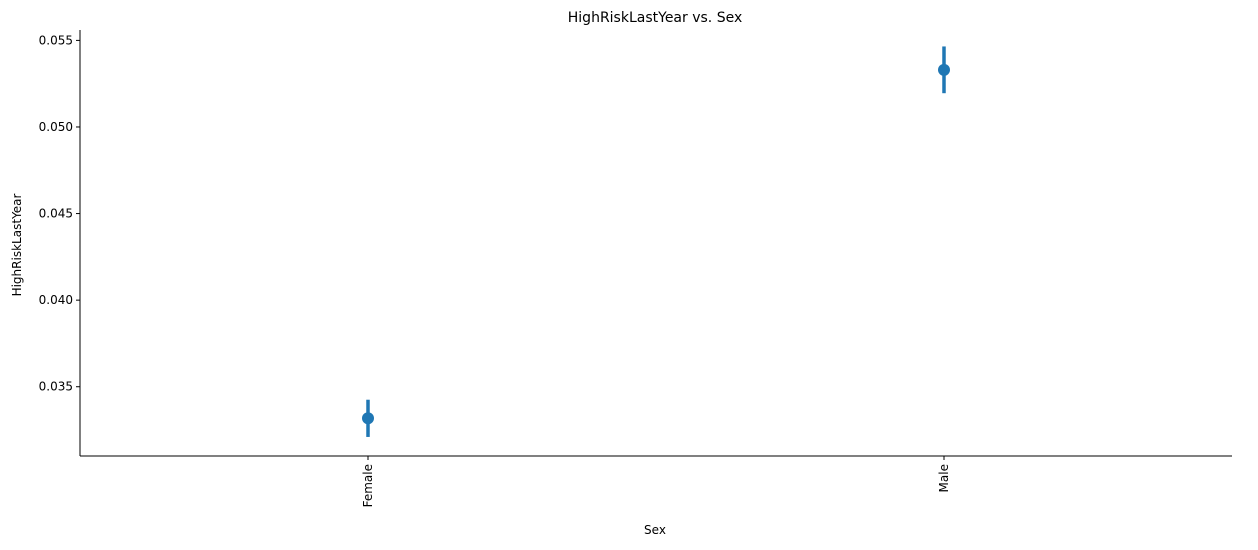 The width and height of the screenshot is (1258, 550). Describe the element at coordinates (56, 387) in the screenshot. I see `y-tick-label: 0.035` at that location.